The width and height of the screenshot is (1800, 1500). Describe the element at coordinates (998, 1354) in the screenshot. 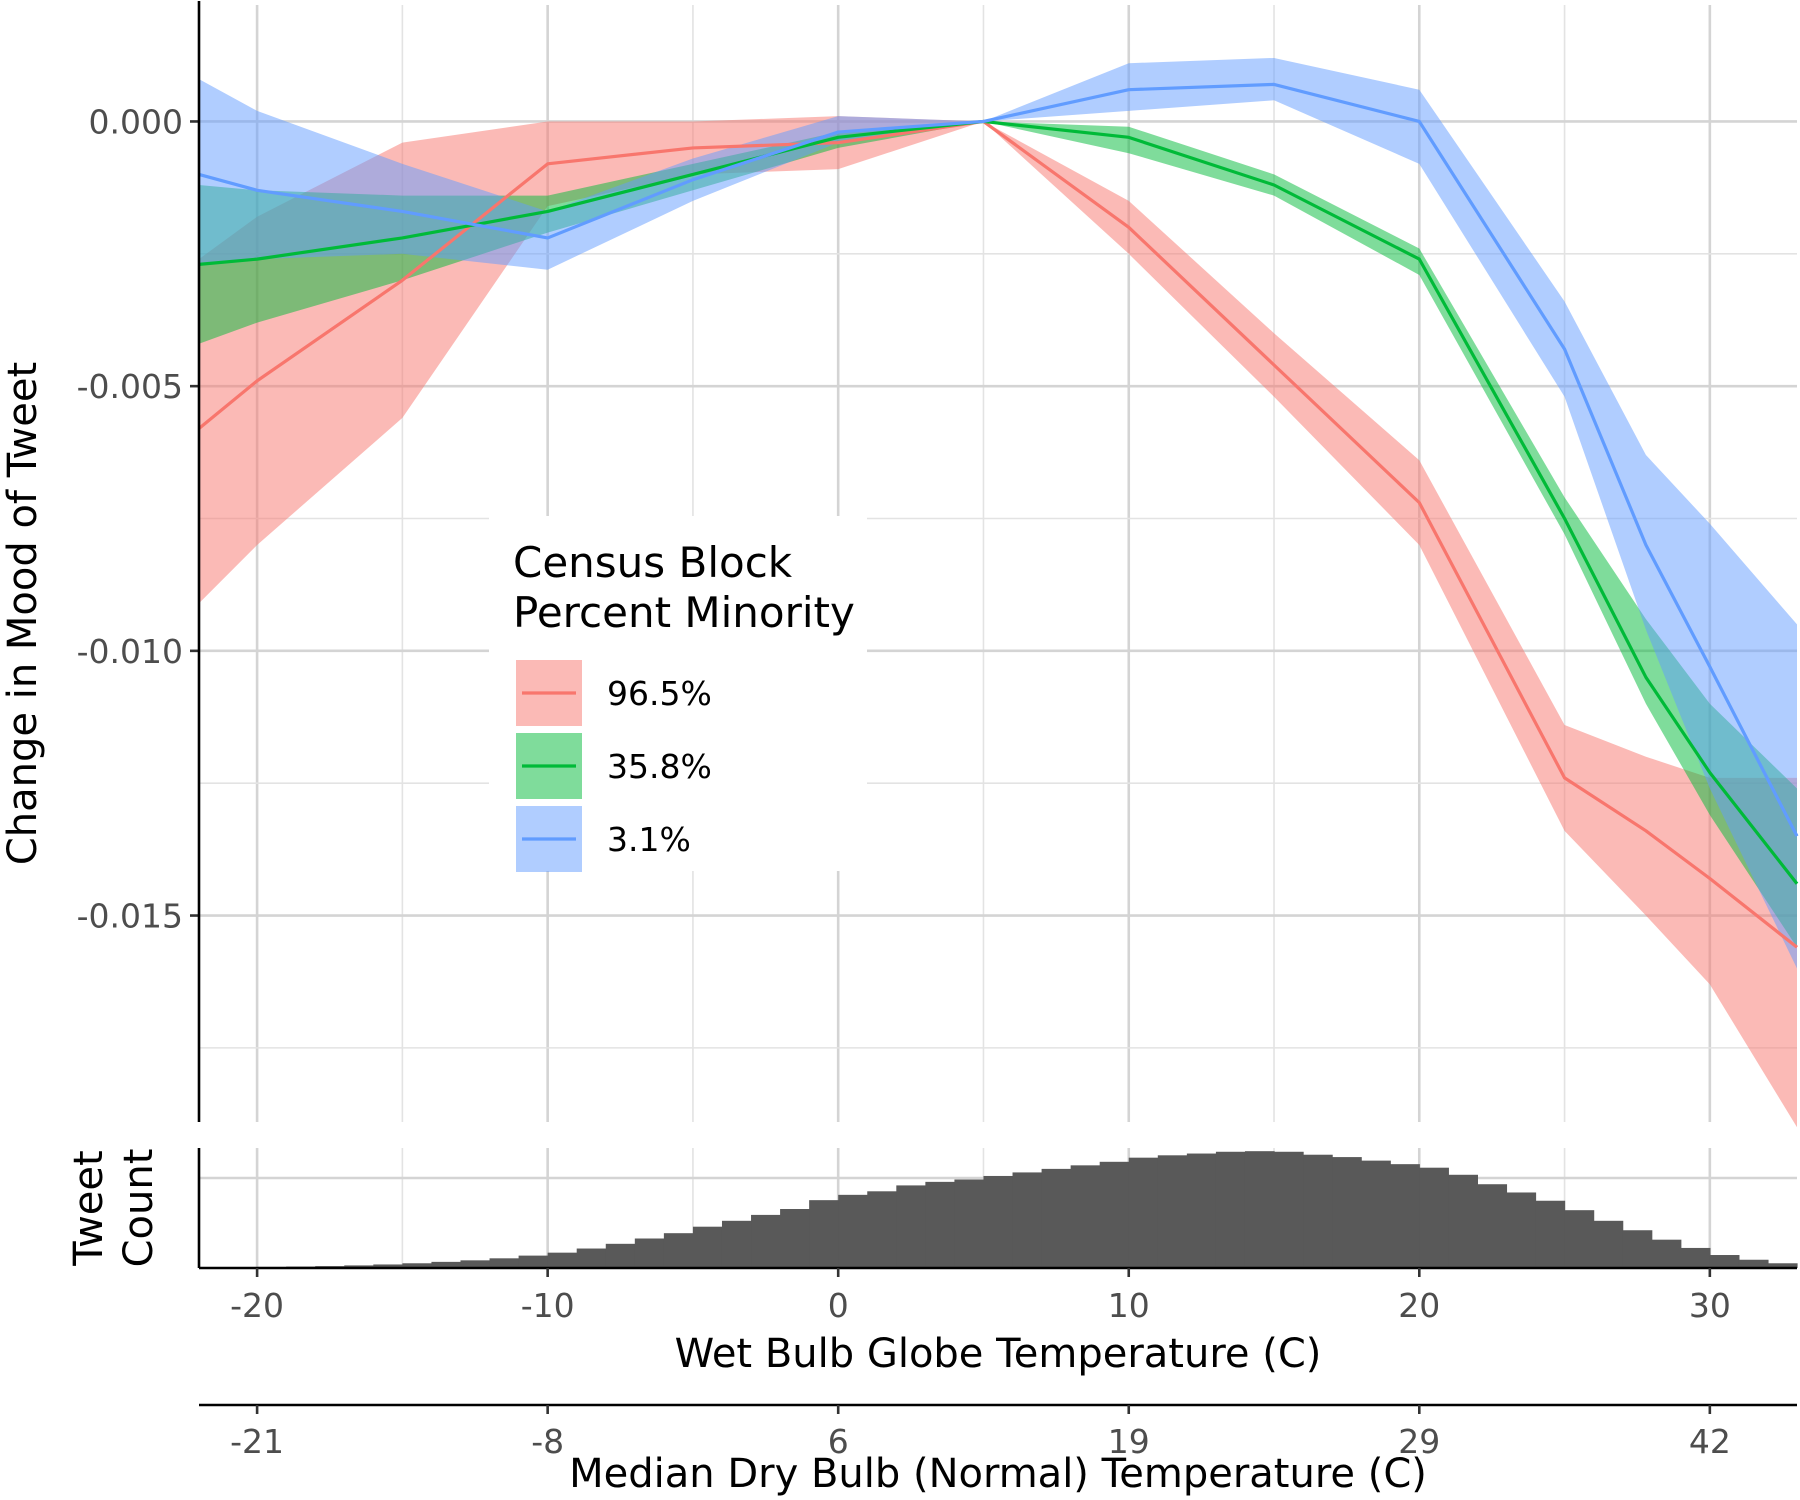

I see `wbgt-x-axis-title: Wet Bulb Globe Temperature (C)` at that location.